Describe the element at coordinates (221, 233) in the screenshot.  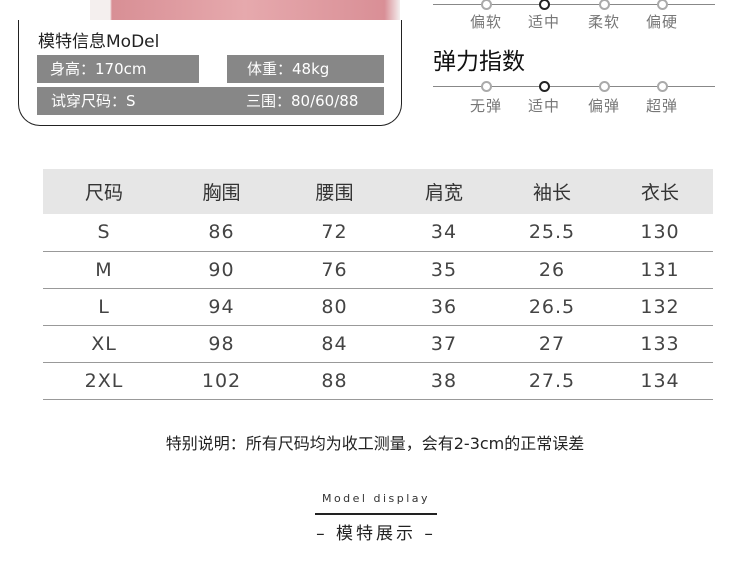
I see `table-cell: 86` at that location.